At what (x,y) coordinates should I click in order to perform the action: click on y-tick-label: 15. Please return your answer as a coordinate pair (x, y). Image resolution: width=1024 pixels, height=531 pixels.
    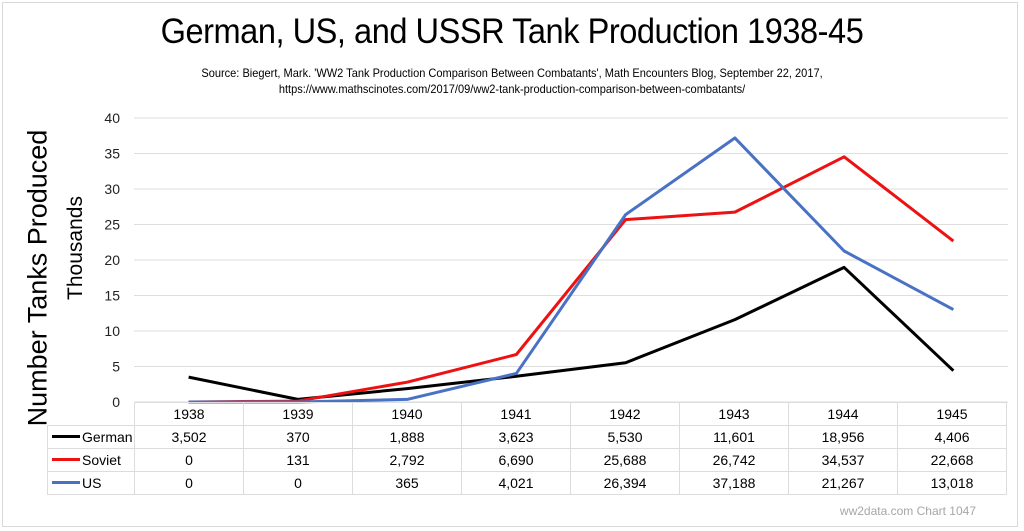
    Looking at the image, I should click on (112, 296).